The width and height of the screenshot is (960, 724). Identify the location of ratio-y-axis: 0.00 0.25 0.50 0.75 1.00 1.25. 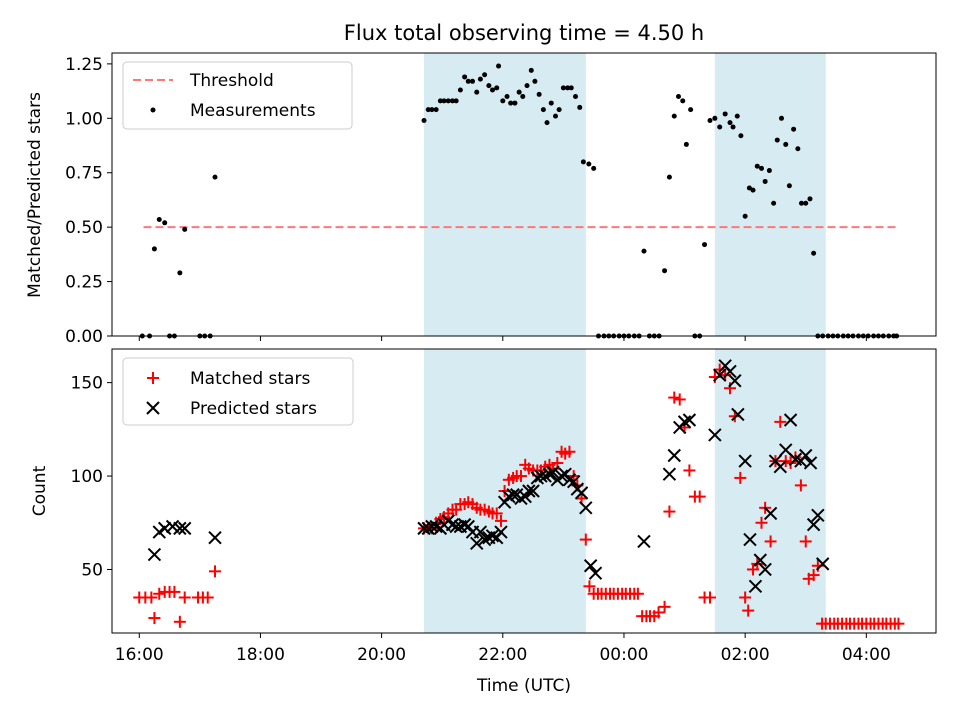
(88, 201).